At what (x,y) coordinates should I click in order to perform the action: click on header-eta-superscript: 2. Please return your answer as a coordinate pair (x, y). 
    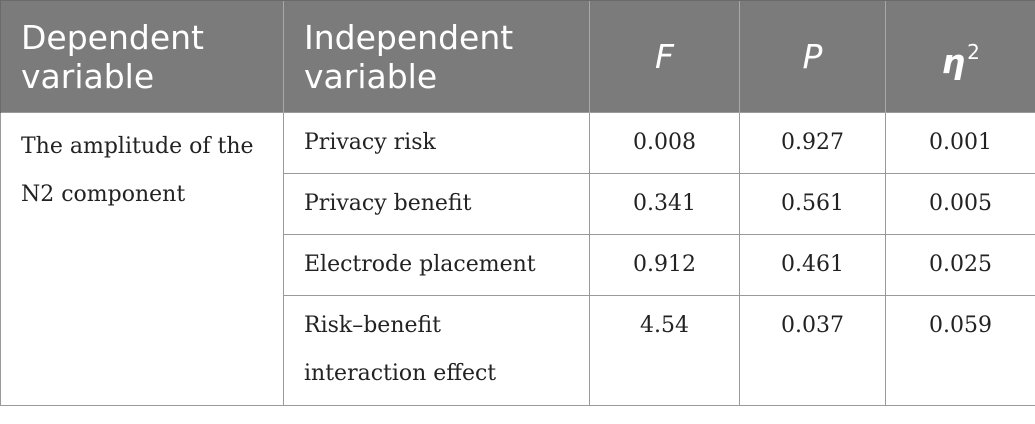
    Looking at the image, I should click on (973, 51).